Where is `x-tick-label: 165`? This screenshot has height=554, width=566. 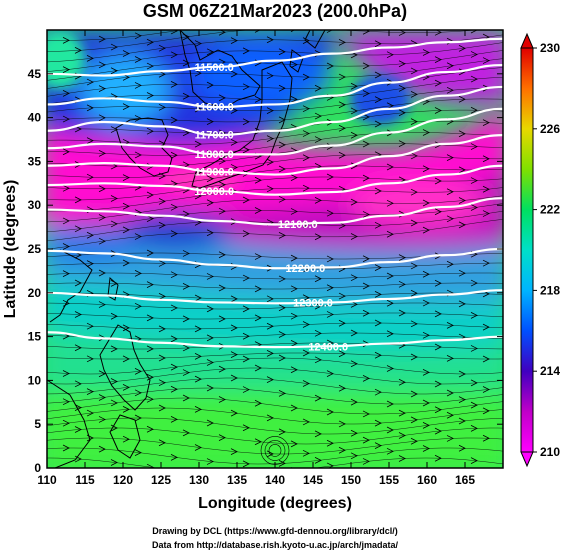 x-tick-label: 165 is located at coordinates (465, 480).